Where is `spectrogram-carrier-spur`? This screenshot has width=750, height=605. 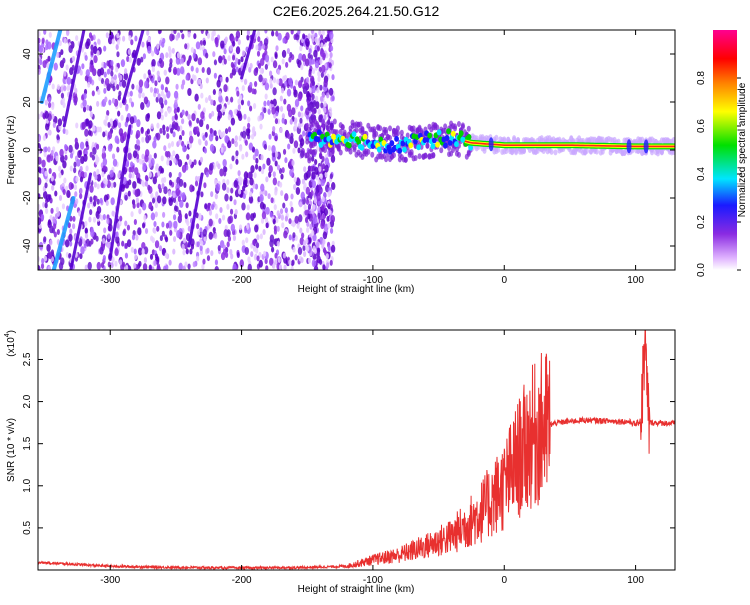 spectrogram-carrier-spur is located at coordinates (646, 146).